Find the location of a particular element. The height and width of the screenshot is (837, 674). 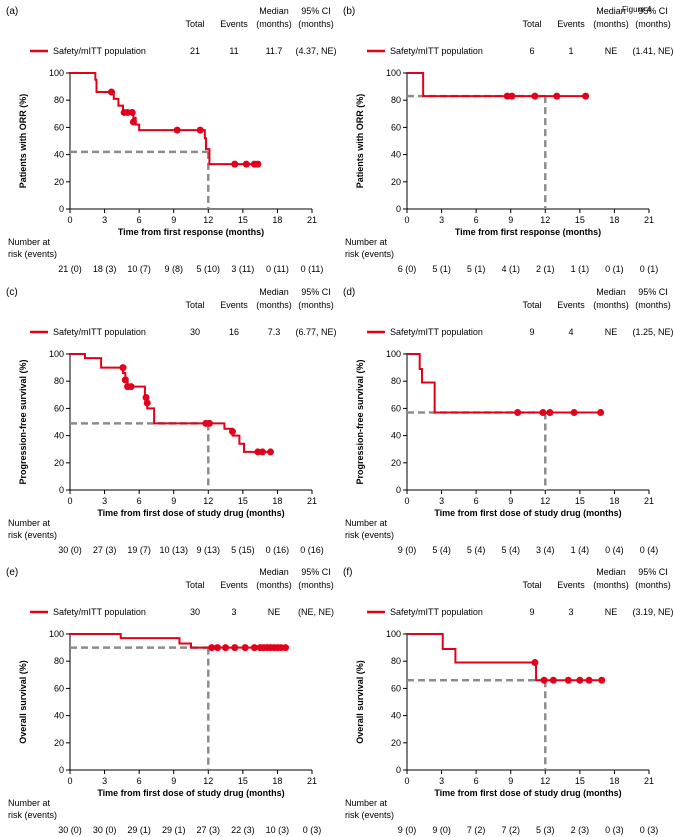

risk-value: 22 (3) is located at coordinates (243, 830).